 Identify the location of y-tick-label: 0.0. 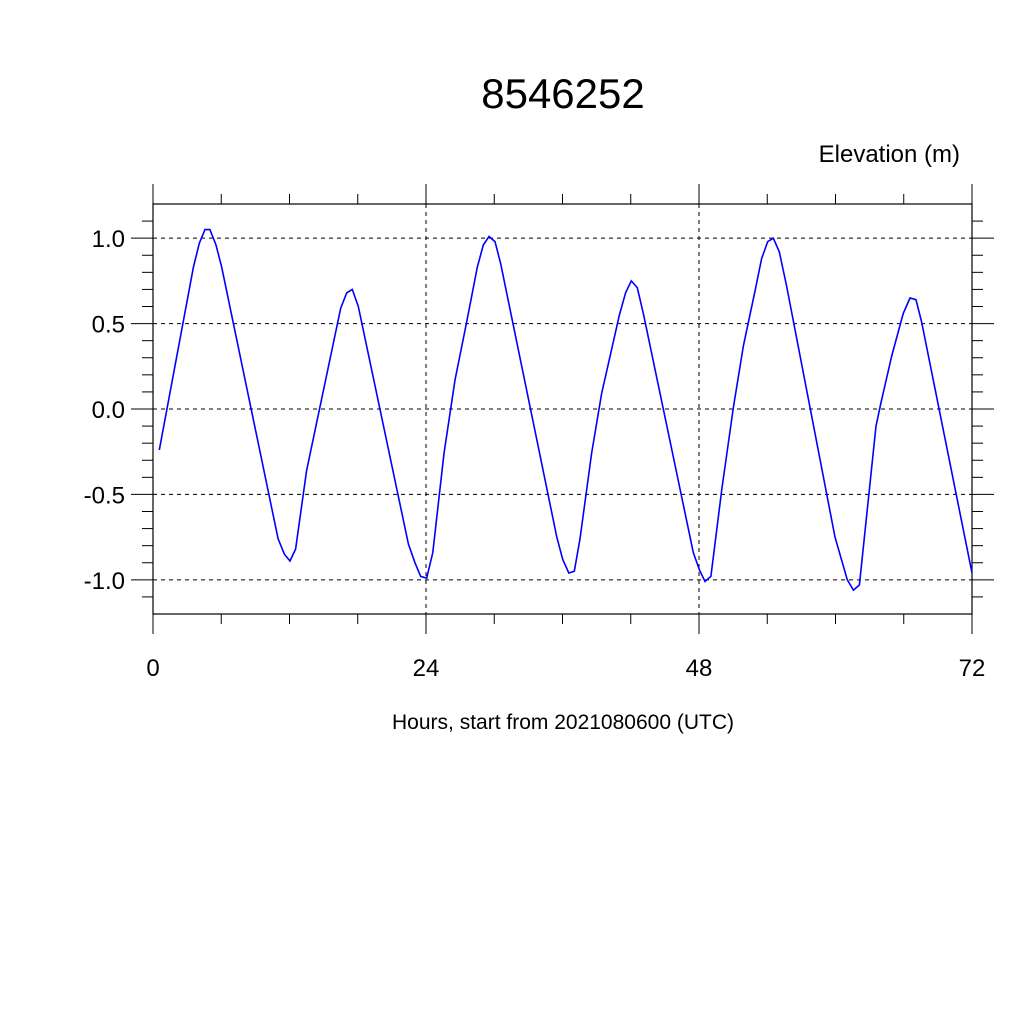
(108, 410).